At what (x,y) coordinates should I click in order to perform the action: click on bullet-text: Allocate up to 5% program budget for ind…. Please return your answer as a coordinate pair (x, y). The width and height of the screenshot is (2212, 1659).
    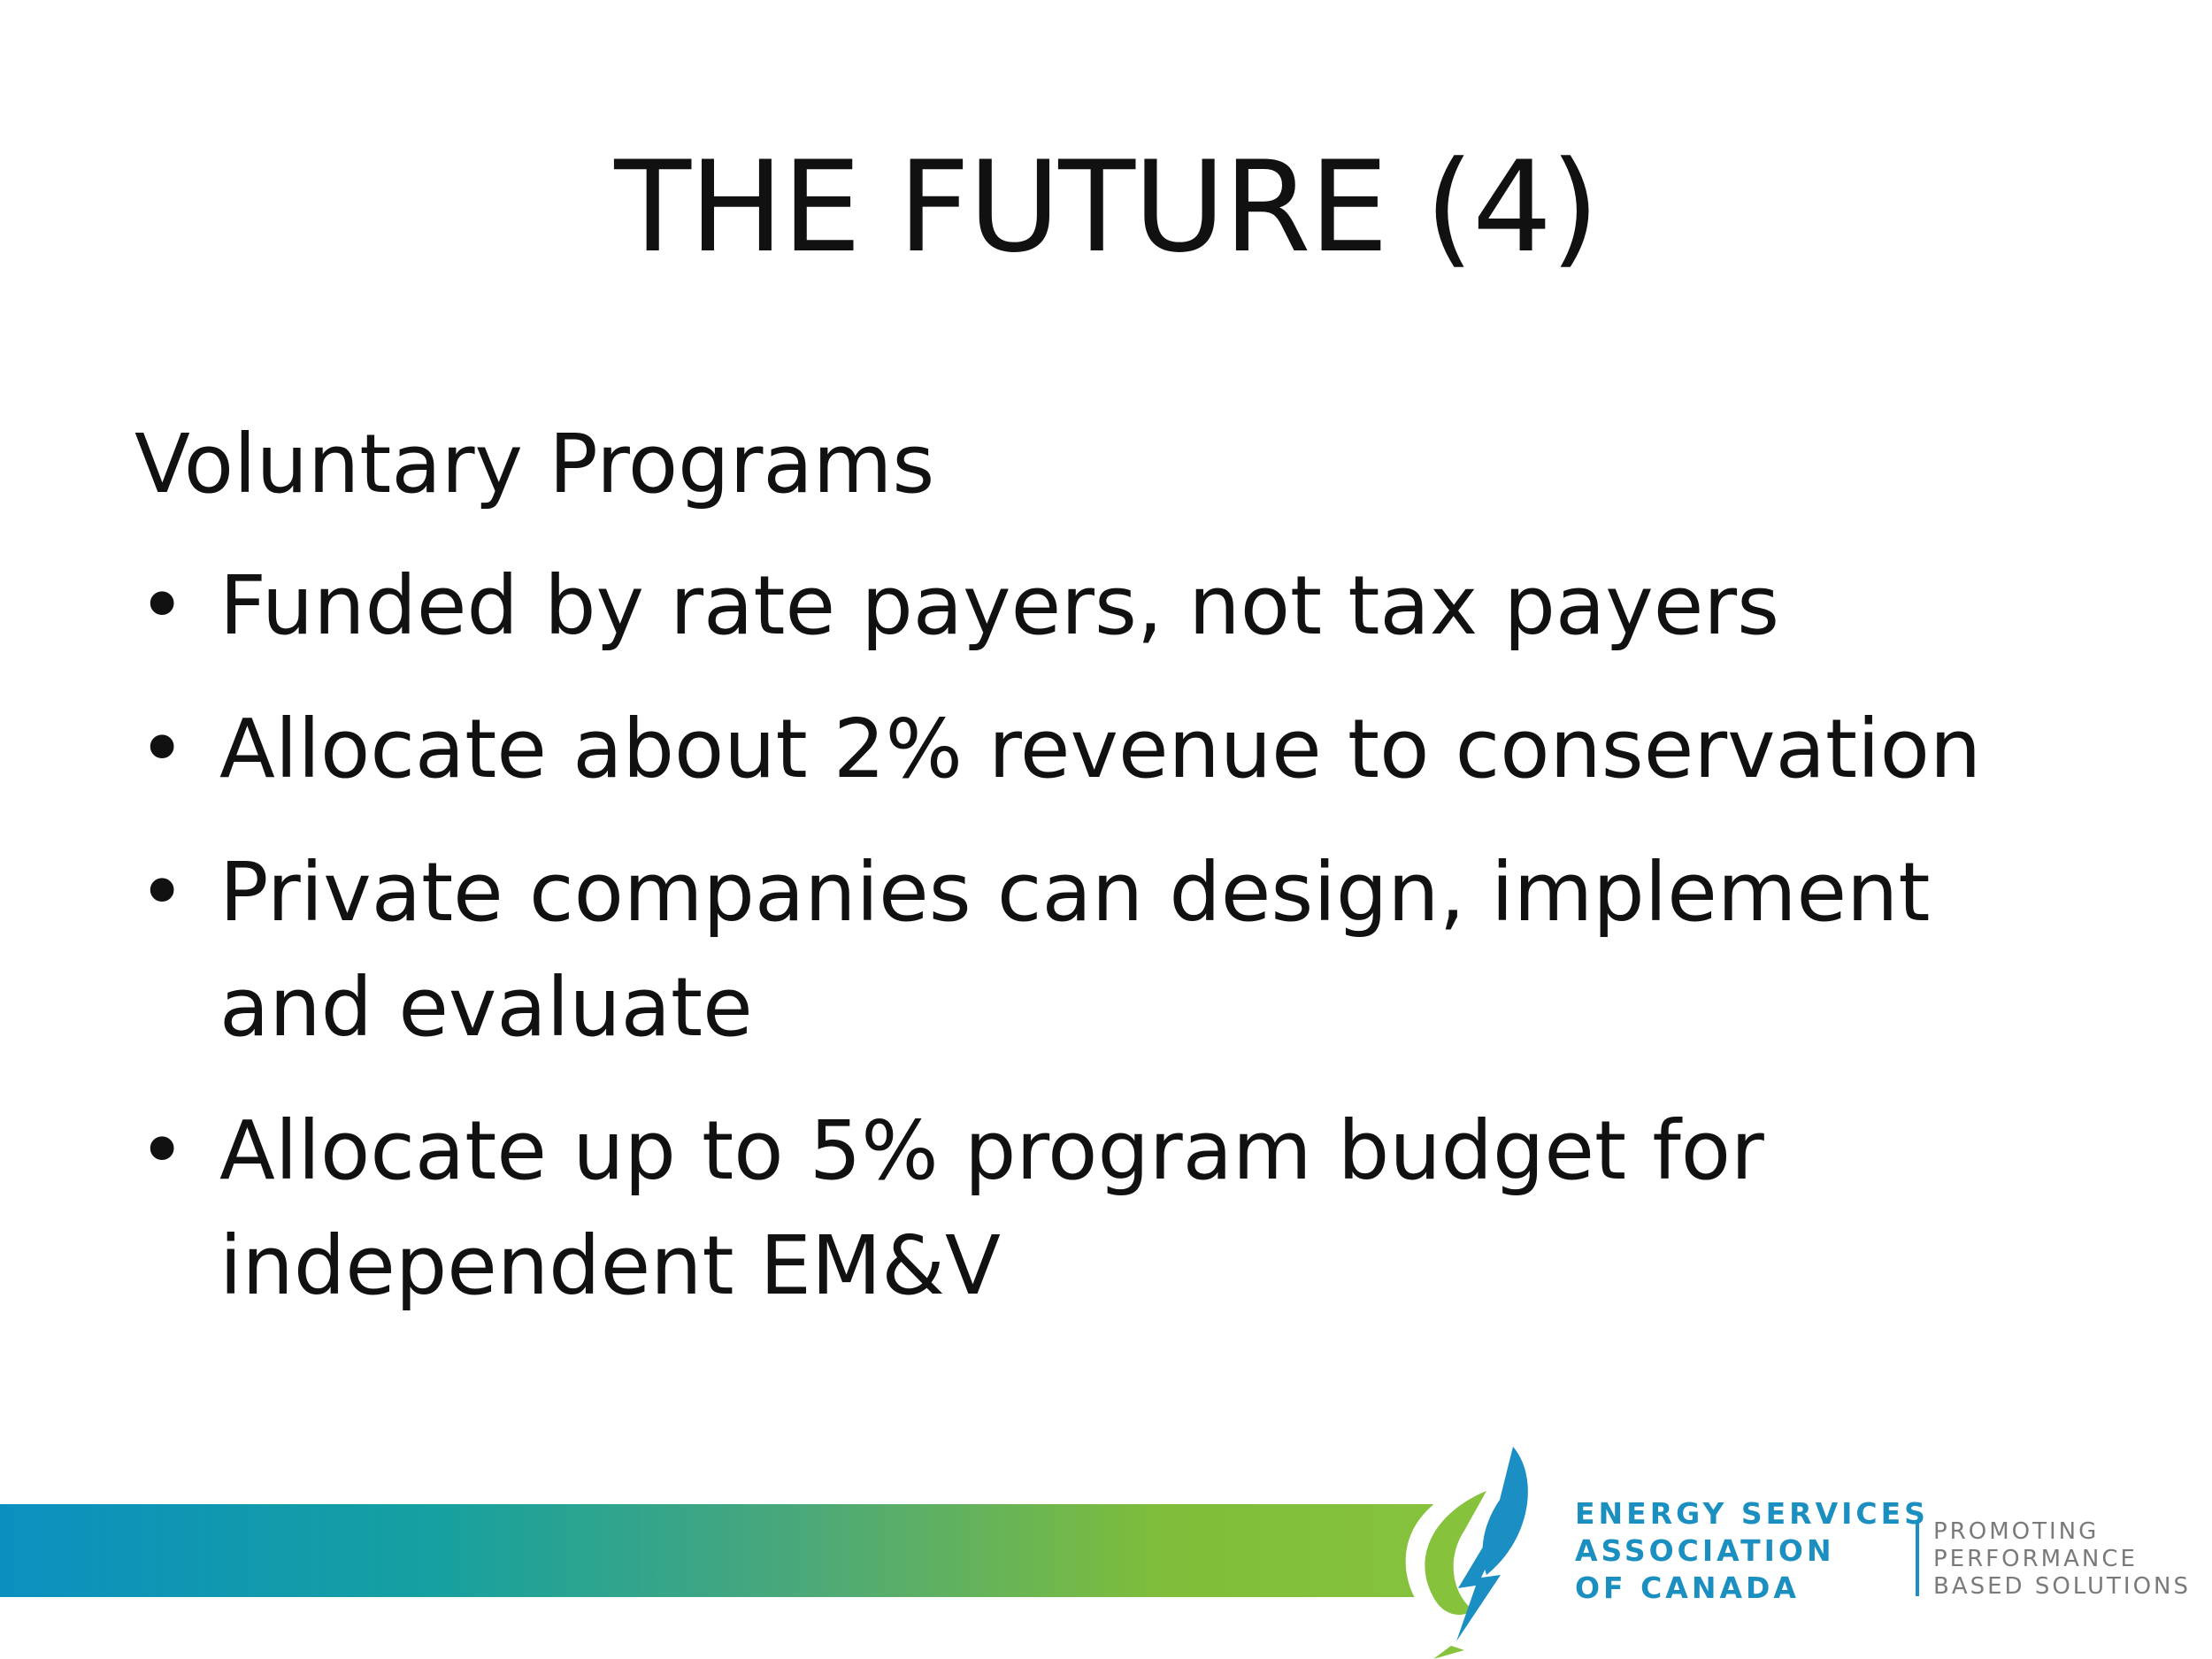
    Looking at the image, I should click on (992, 1208).